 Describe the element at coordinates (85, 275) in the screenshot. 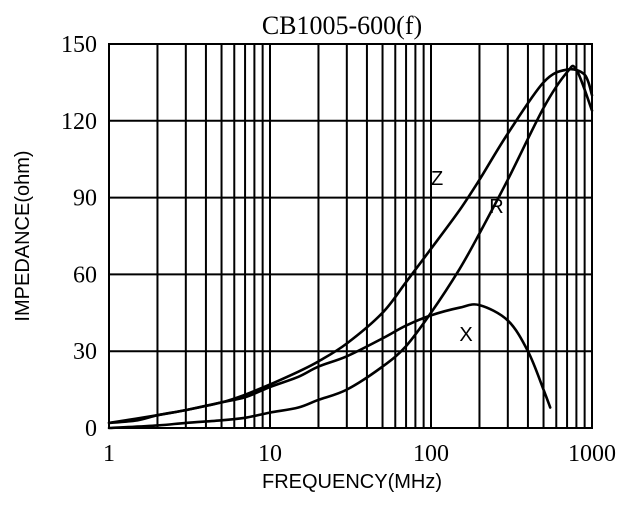

I see `y-tick-label: 60` at that location.